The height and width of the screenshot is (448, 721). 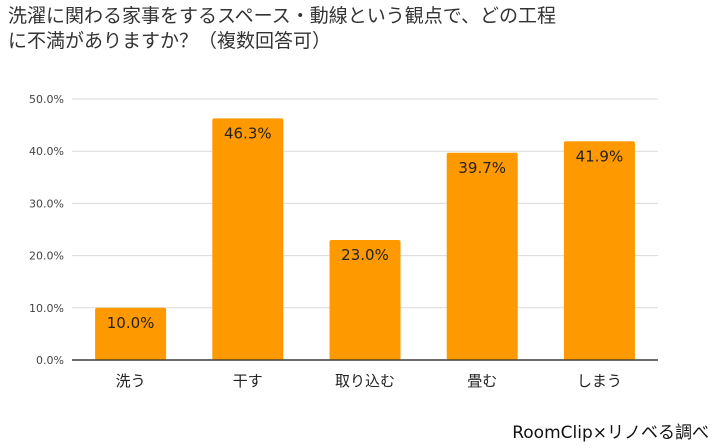 What do you see at coordinates (46, 256) in the screenshot?
I see `y-tick-label: 20.0%` at bounding box center [46, 256].